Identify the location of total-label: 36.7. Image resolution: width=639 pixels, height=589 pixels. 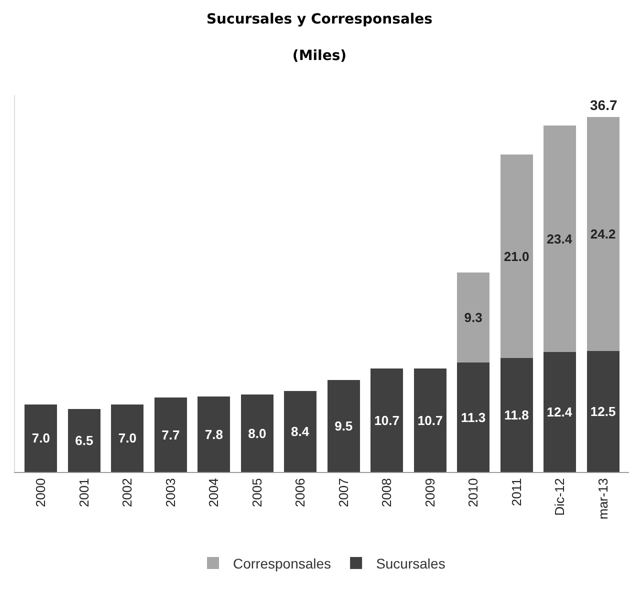
(604, 105).